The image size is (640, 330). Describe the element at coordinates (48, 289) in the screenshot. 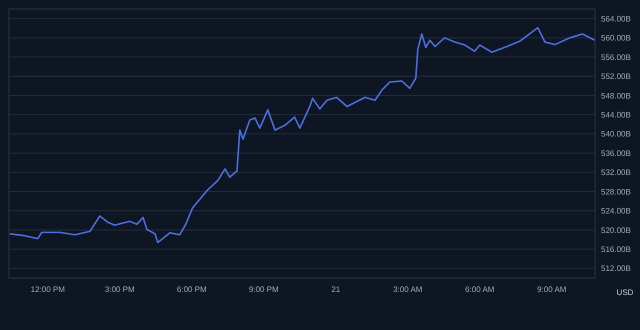

I see `x-tick-label: 12:00 PM` at that location.